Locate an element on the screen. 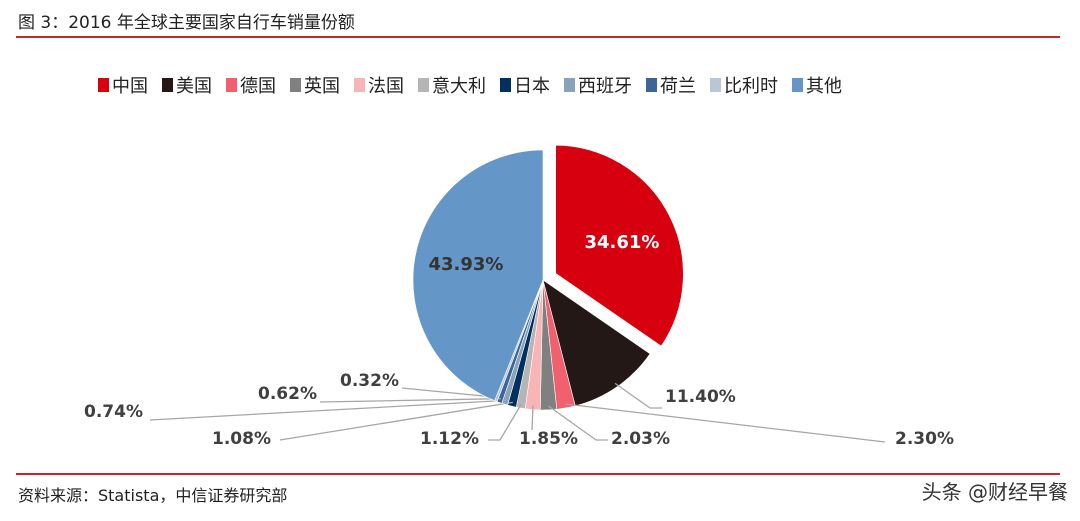  slice-label: 0.32% is located at coordinates (369, 381).